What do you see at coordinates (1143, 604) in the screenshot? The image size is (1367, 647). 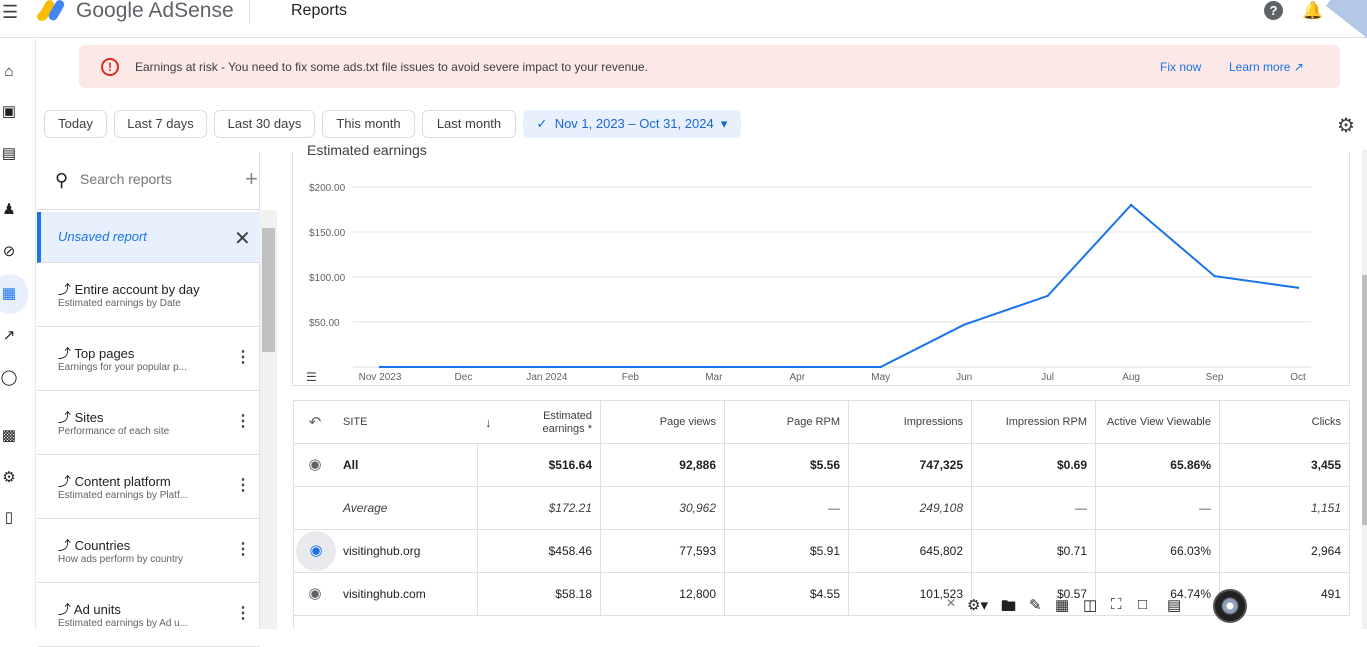 I see `region-select-icon: □` at bounding box center [1143, 604].